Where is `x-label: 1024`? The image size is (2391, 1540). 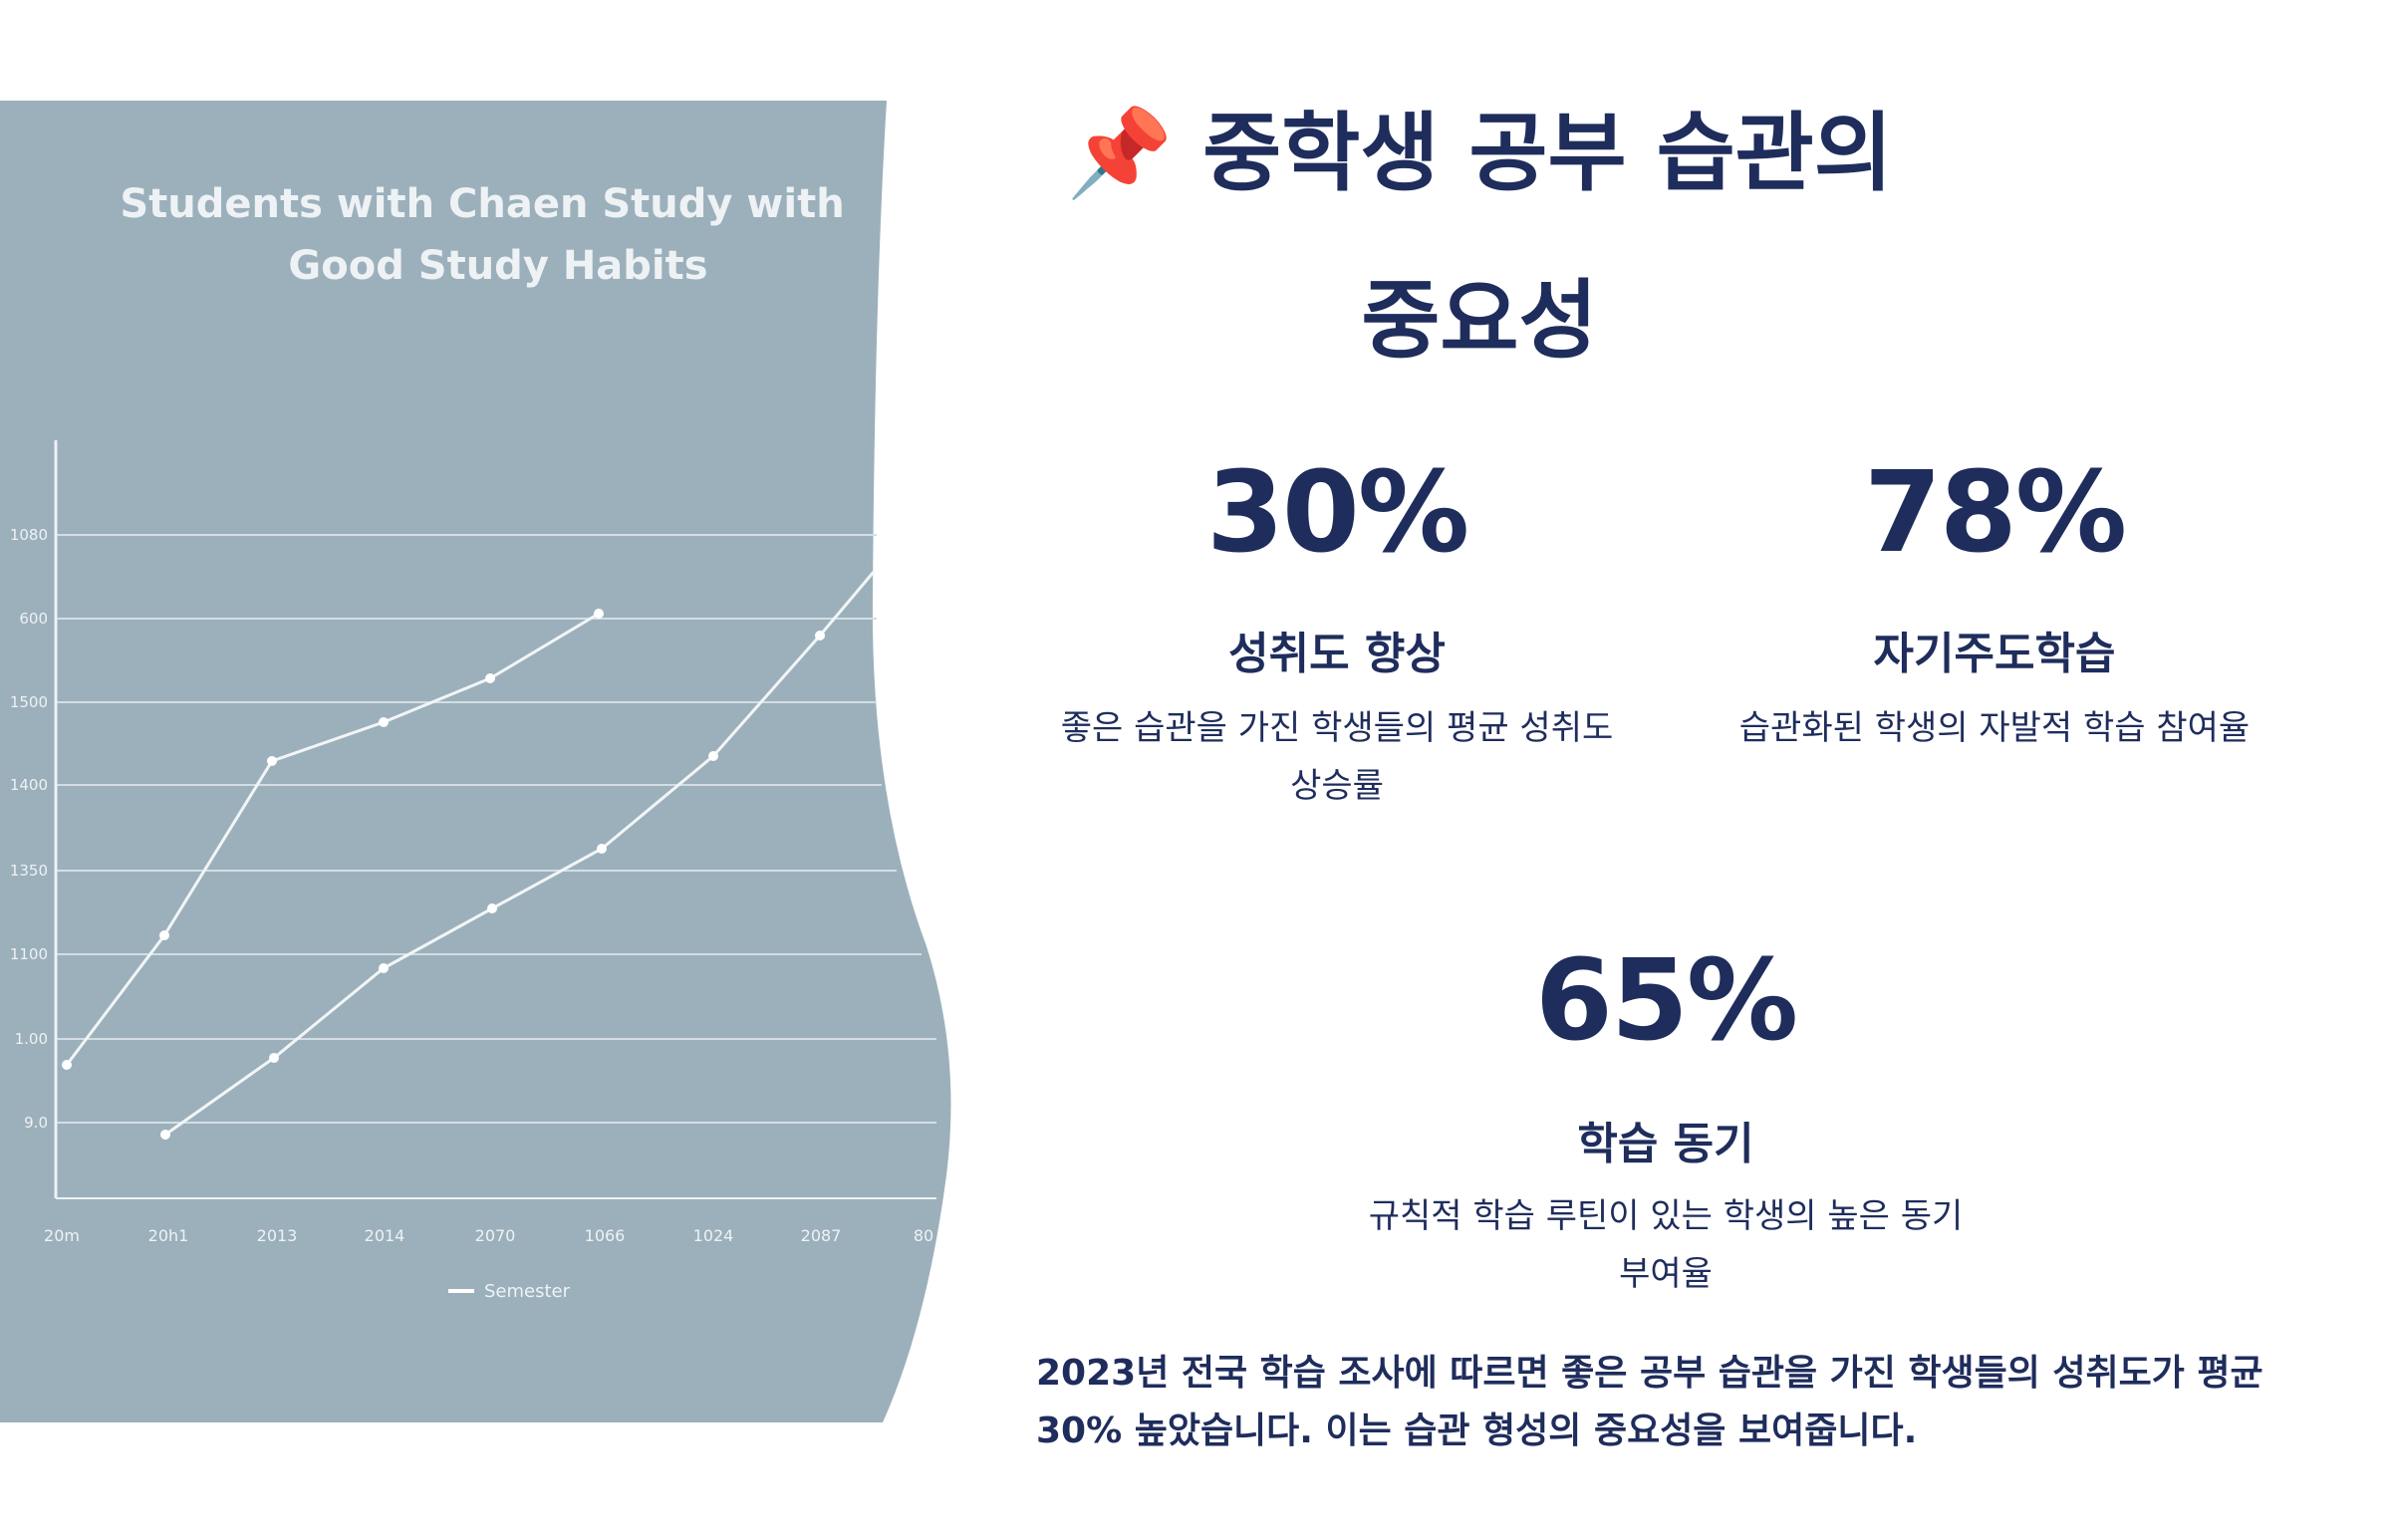
x-label: 1024 is located at coordinates (713, 1235).